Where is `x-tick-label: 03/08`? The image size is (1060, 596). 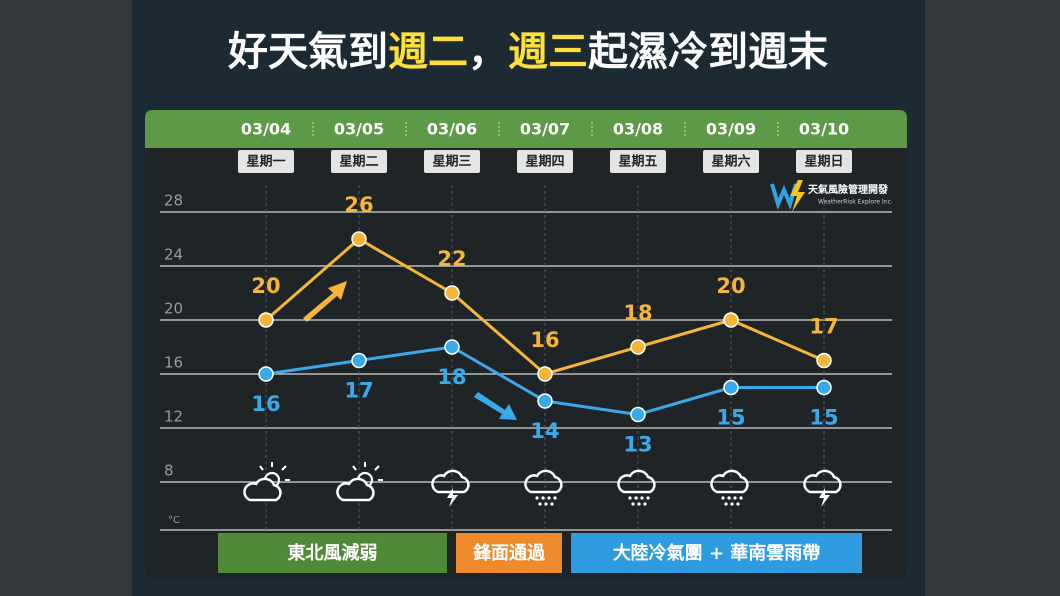 x-tick-label: 03/08 is located at coordinates (638, 129).